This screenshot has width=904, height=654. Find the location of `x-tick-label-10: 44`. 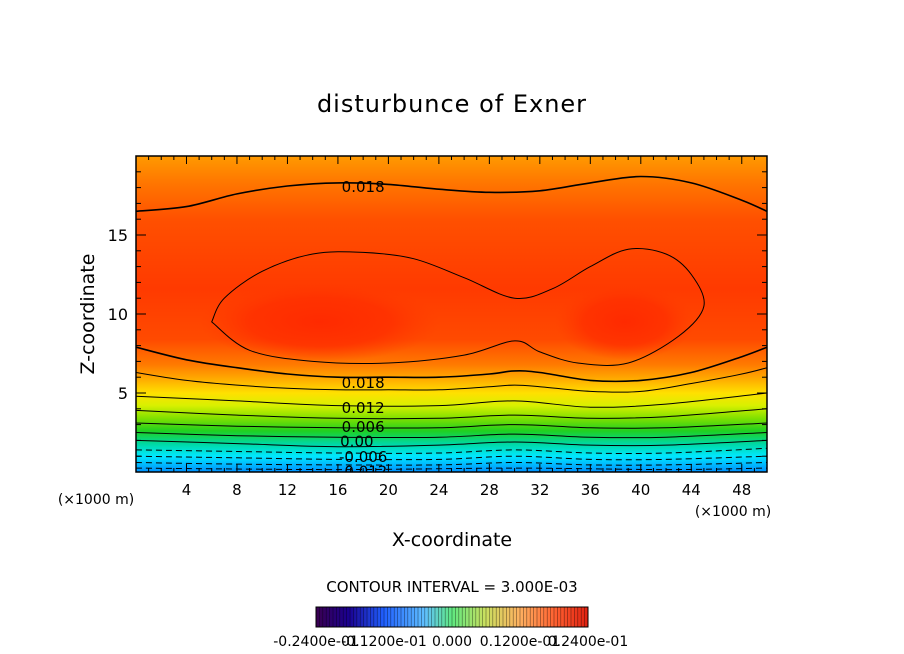

x-tick-label-10: 44 is located at coordinates (691, 490).